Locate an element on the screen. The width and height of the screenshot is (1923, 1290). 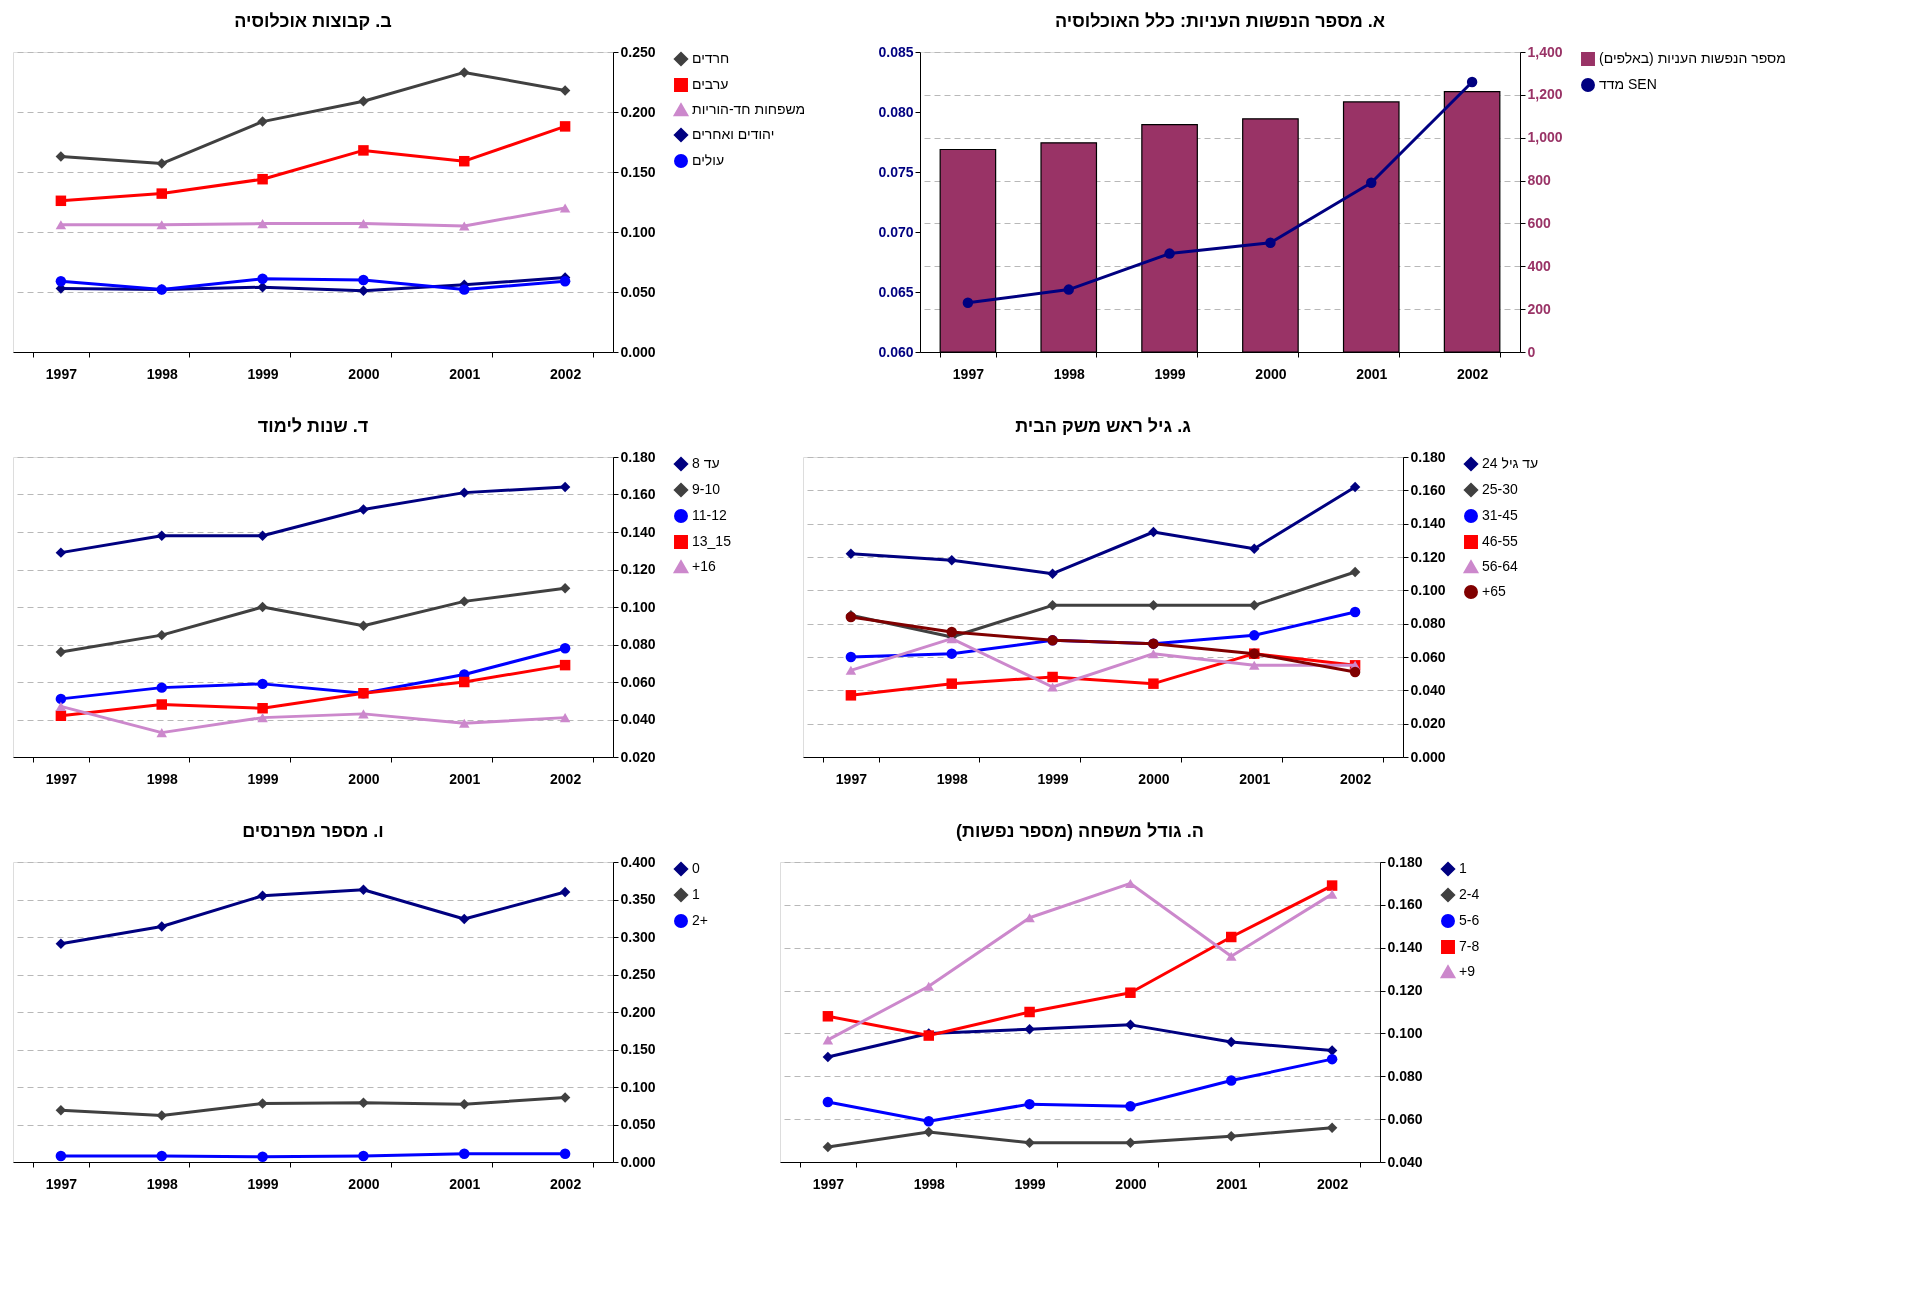
legend-label: 13_15 is located at coordinates (712, 541).